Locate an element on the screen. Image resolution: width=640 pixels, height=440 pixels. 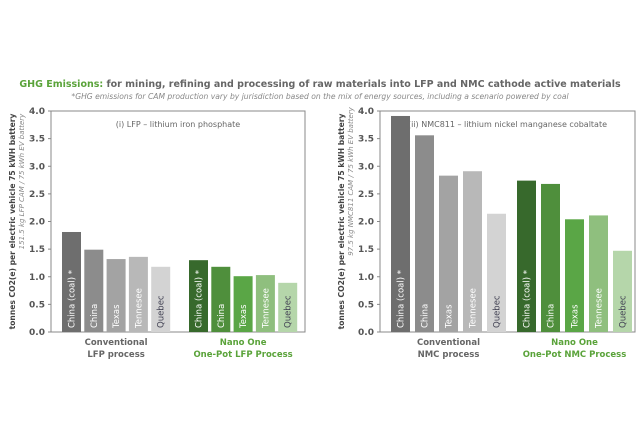
group-label: One-Pot LFP Process is located at coordinates (242, 355).